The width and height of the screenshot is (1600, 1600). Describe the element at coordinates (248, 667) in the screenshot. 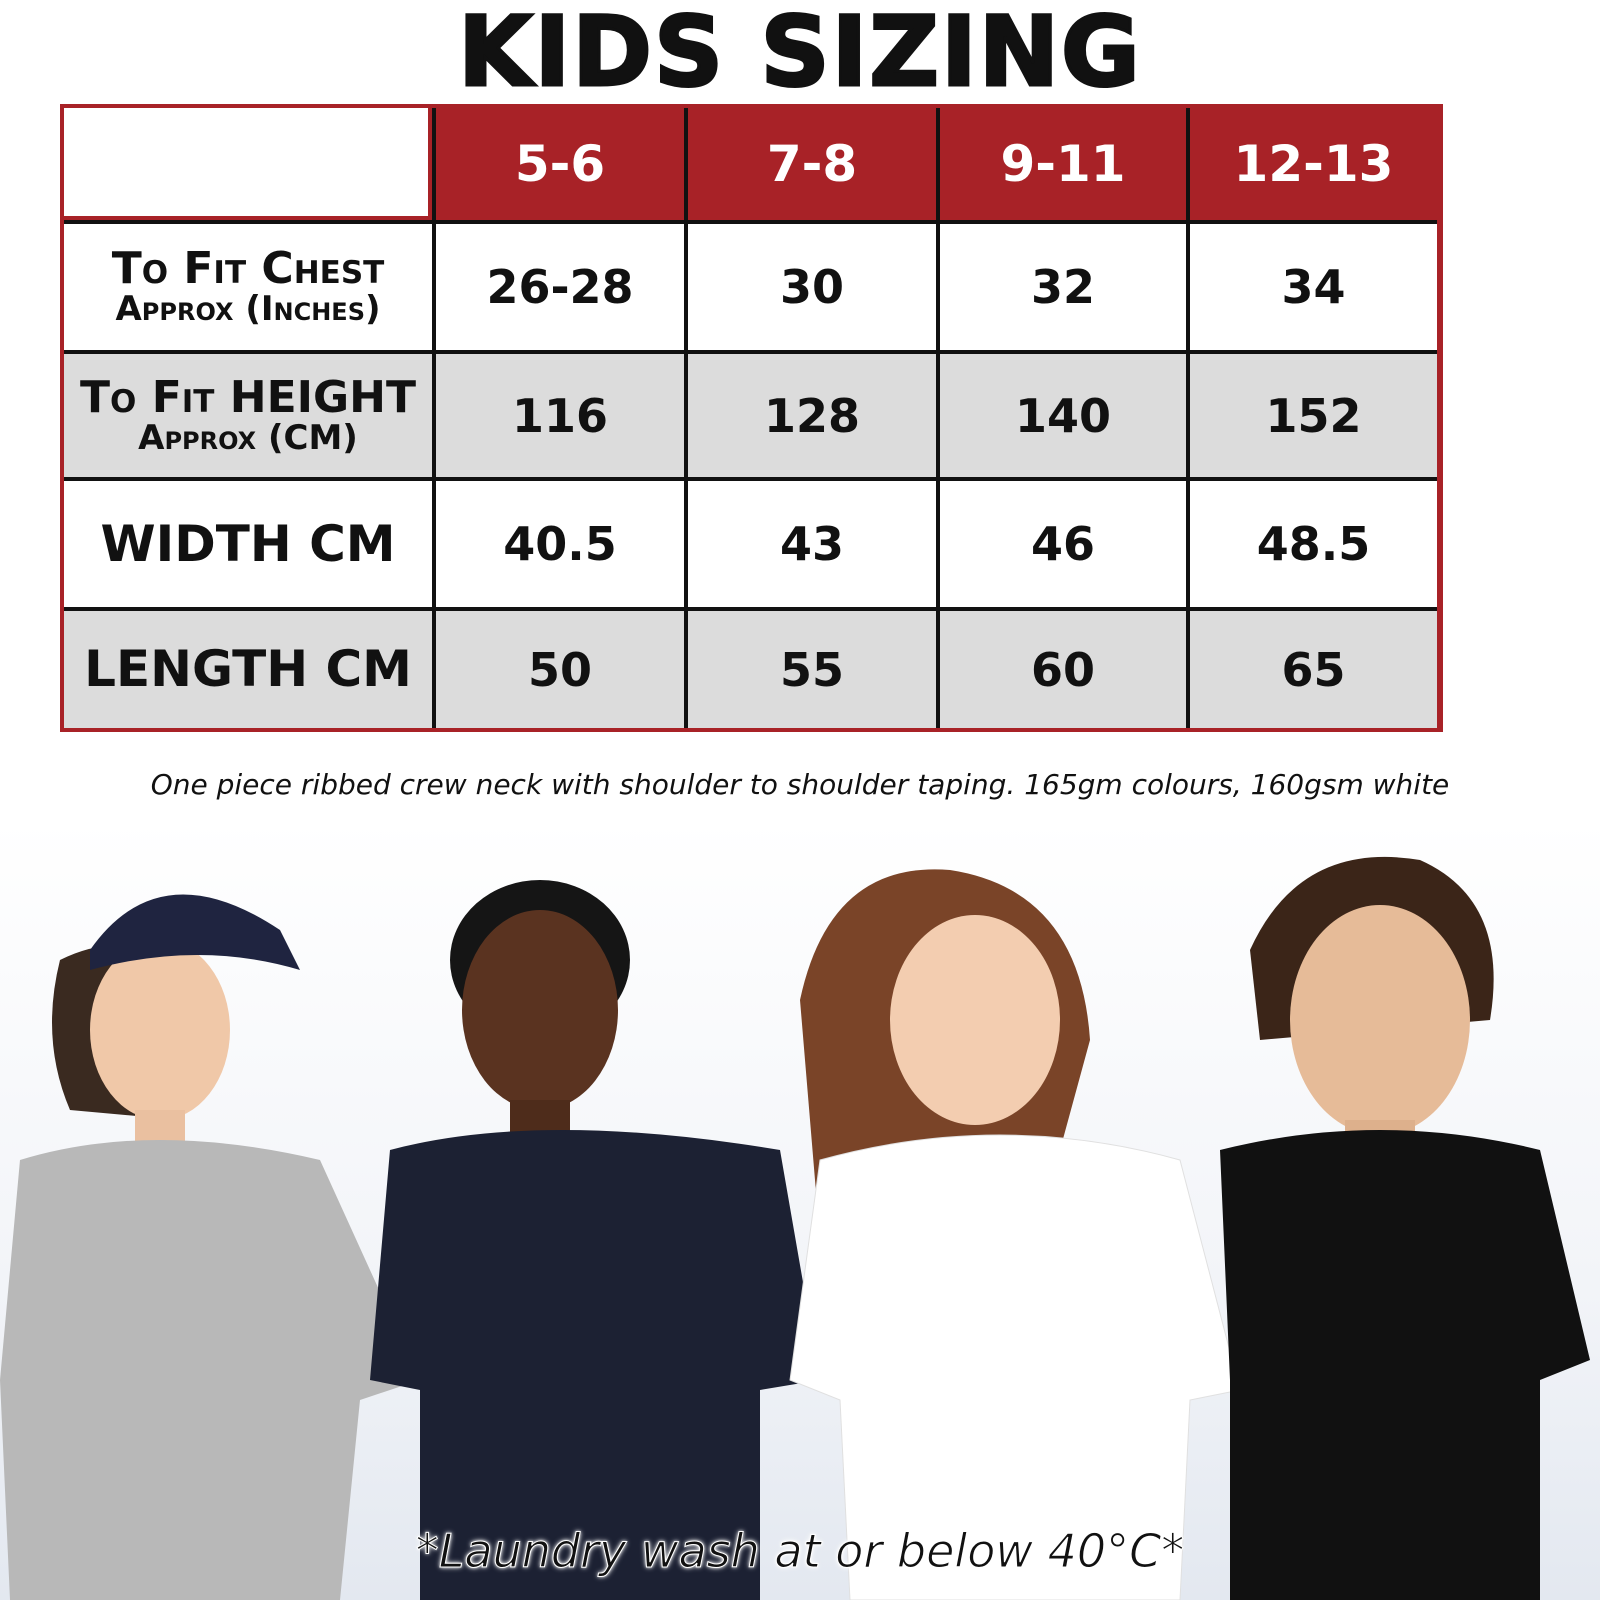

I see `row-label-length: LENGTH CM` at that location.